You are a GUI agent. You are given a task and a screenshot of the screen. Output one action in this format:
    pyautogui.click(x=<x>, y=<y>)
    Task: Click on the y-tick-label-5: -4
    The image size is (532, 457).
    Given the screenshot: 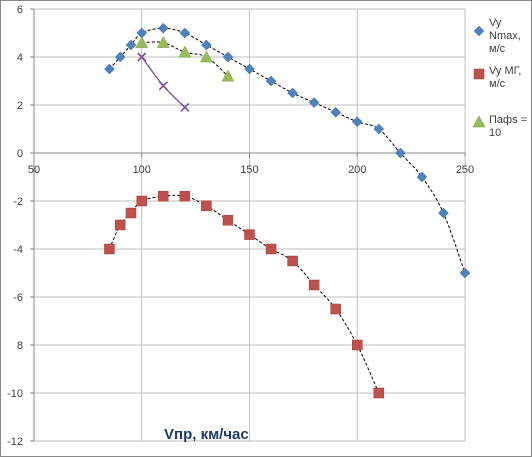 What is the action you would take?
    pyautogui.click(x=18, y=250)
    